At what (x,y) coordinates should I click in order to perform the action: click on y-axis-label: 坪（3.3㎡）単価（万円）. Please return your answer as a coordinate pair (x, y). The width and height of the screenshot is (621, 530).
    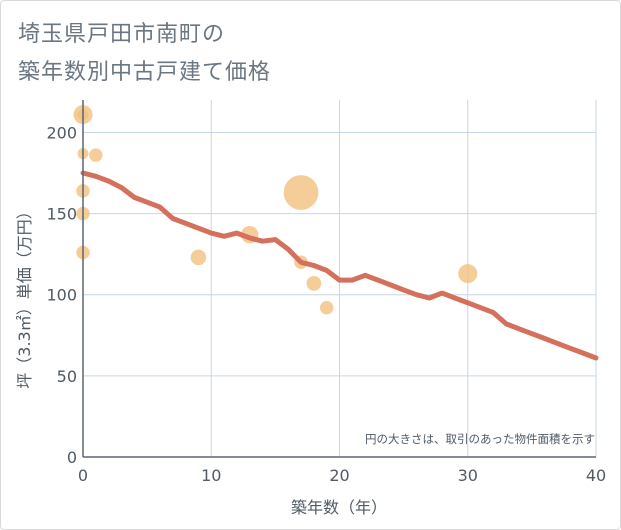
    Looking at the image, I should click on (24, 295).